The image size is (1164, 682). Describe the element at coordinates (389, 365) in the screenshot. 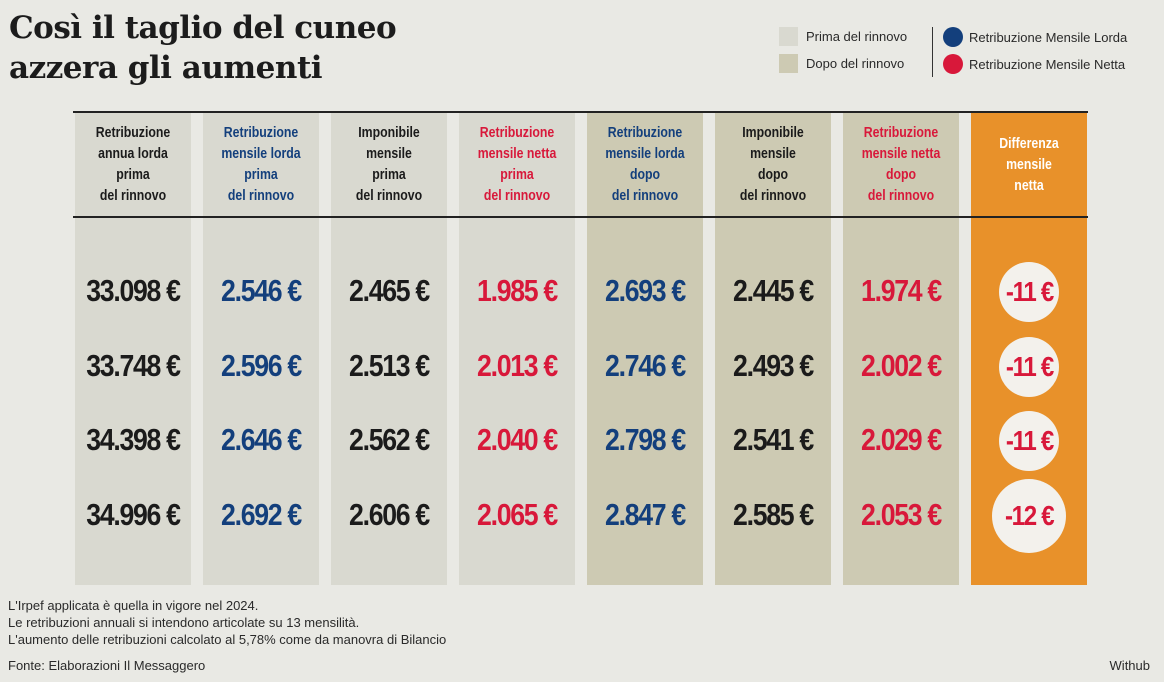

I see `cell-value: 2.513 €` at that location.